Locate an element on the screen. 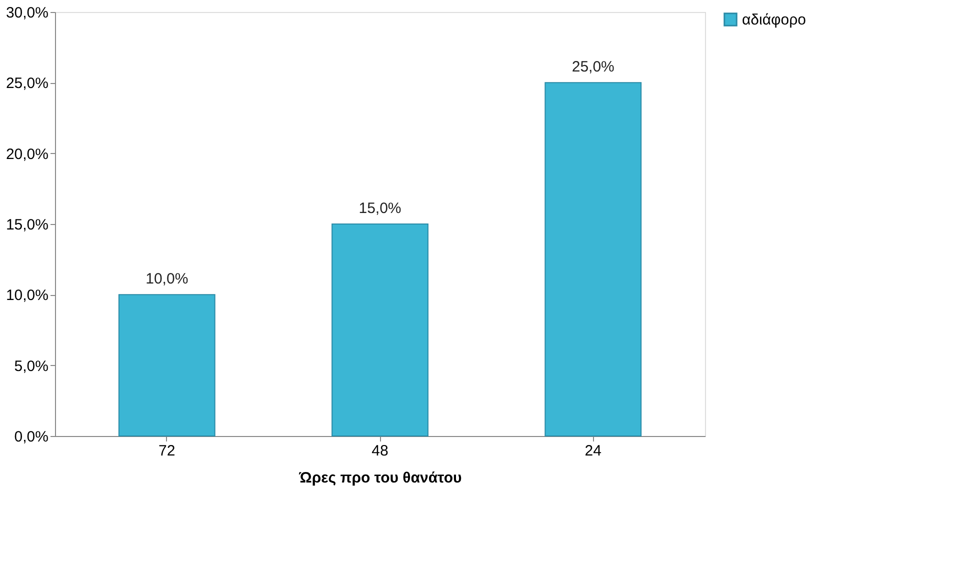 Image resolution: width=958 pixels, height=579 pixels. y-tick-label: 5,0% is located at coordinates (31, 366).